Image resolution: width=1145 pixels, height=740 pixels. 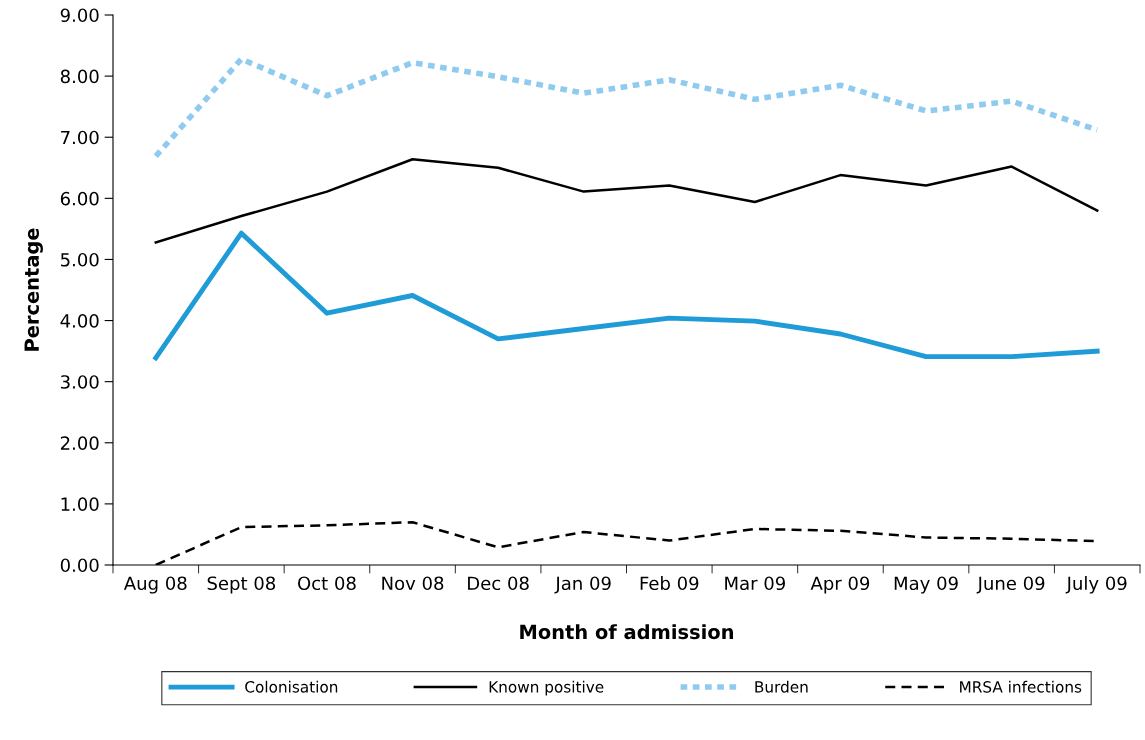 I want to click on y-tick-label: 6.00, so click(x=79, y=198).